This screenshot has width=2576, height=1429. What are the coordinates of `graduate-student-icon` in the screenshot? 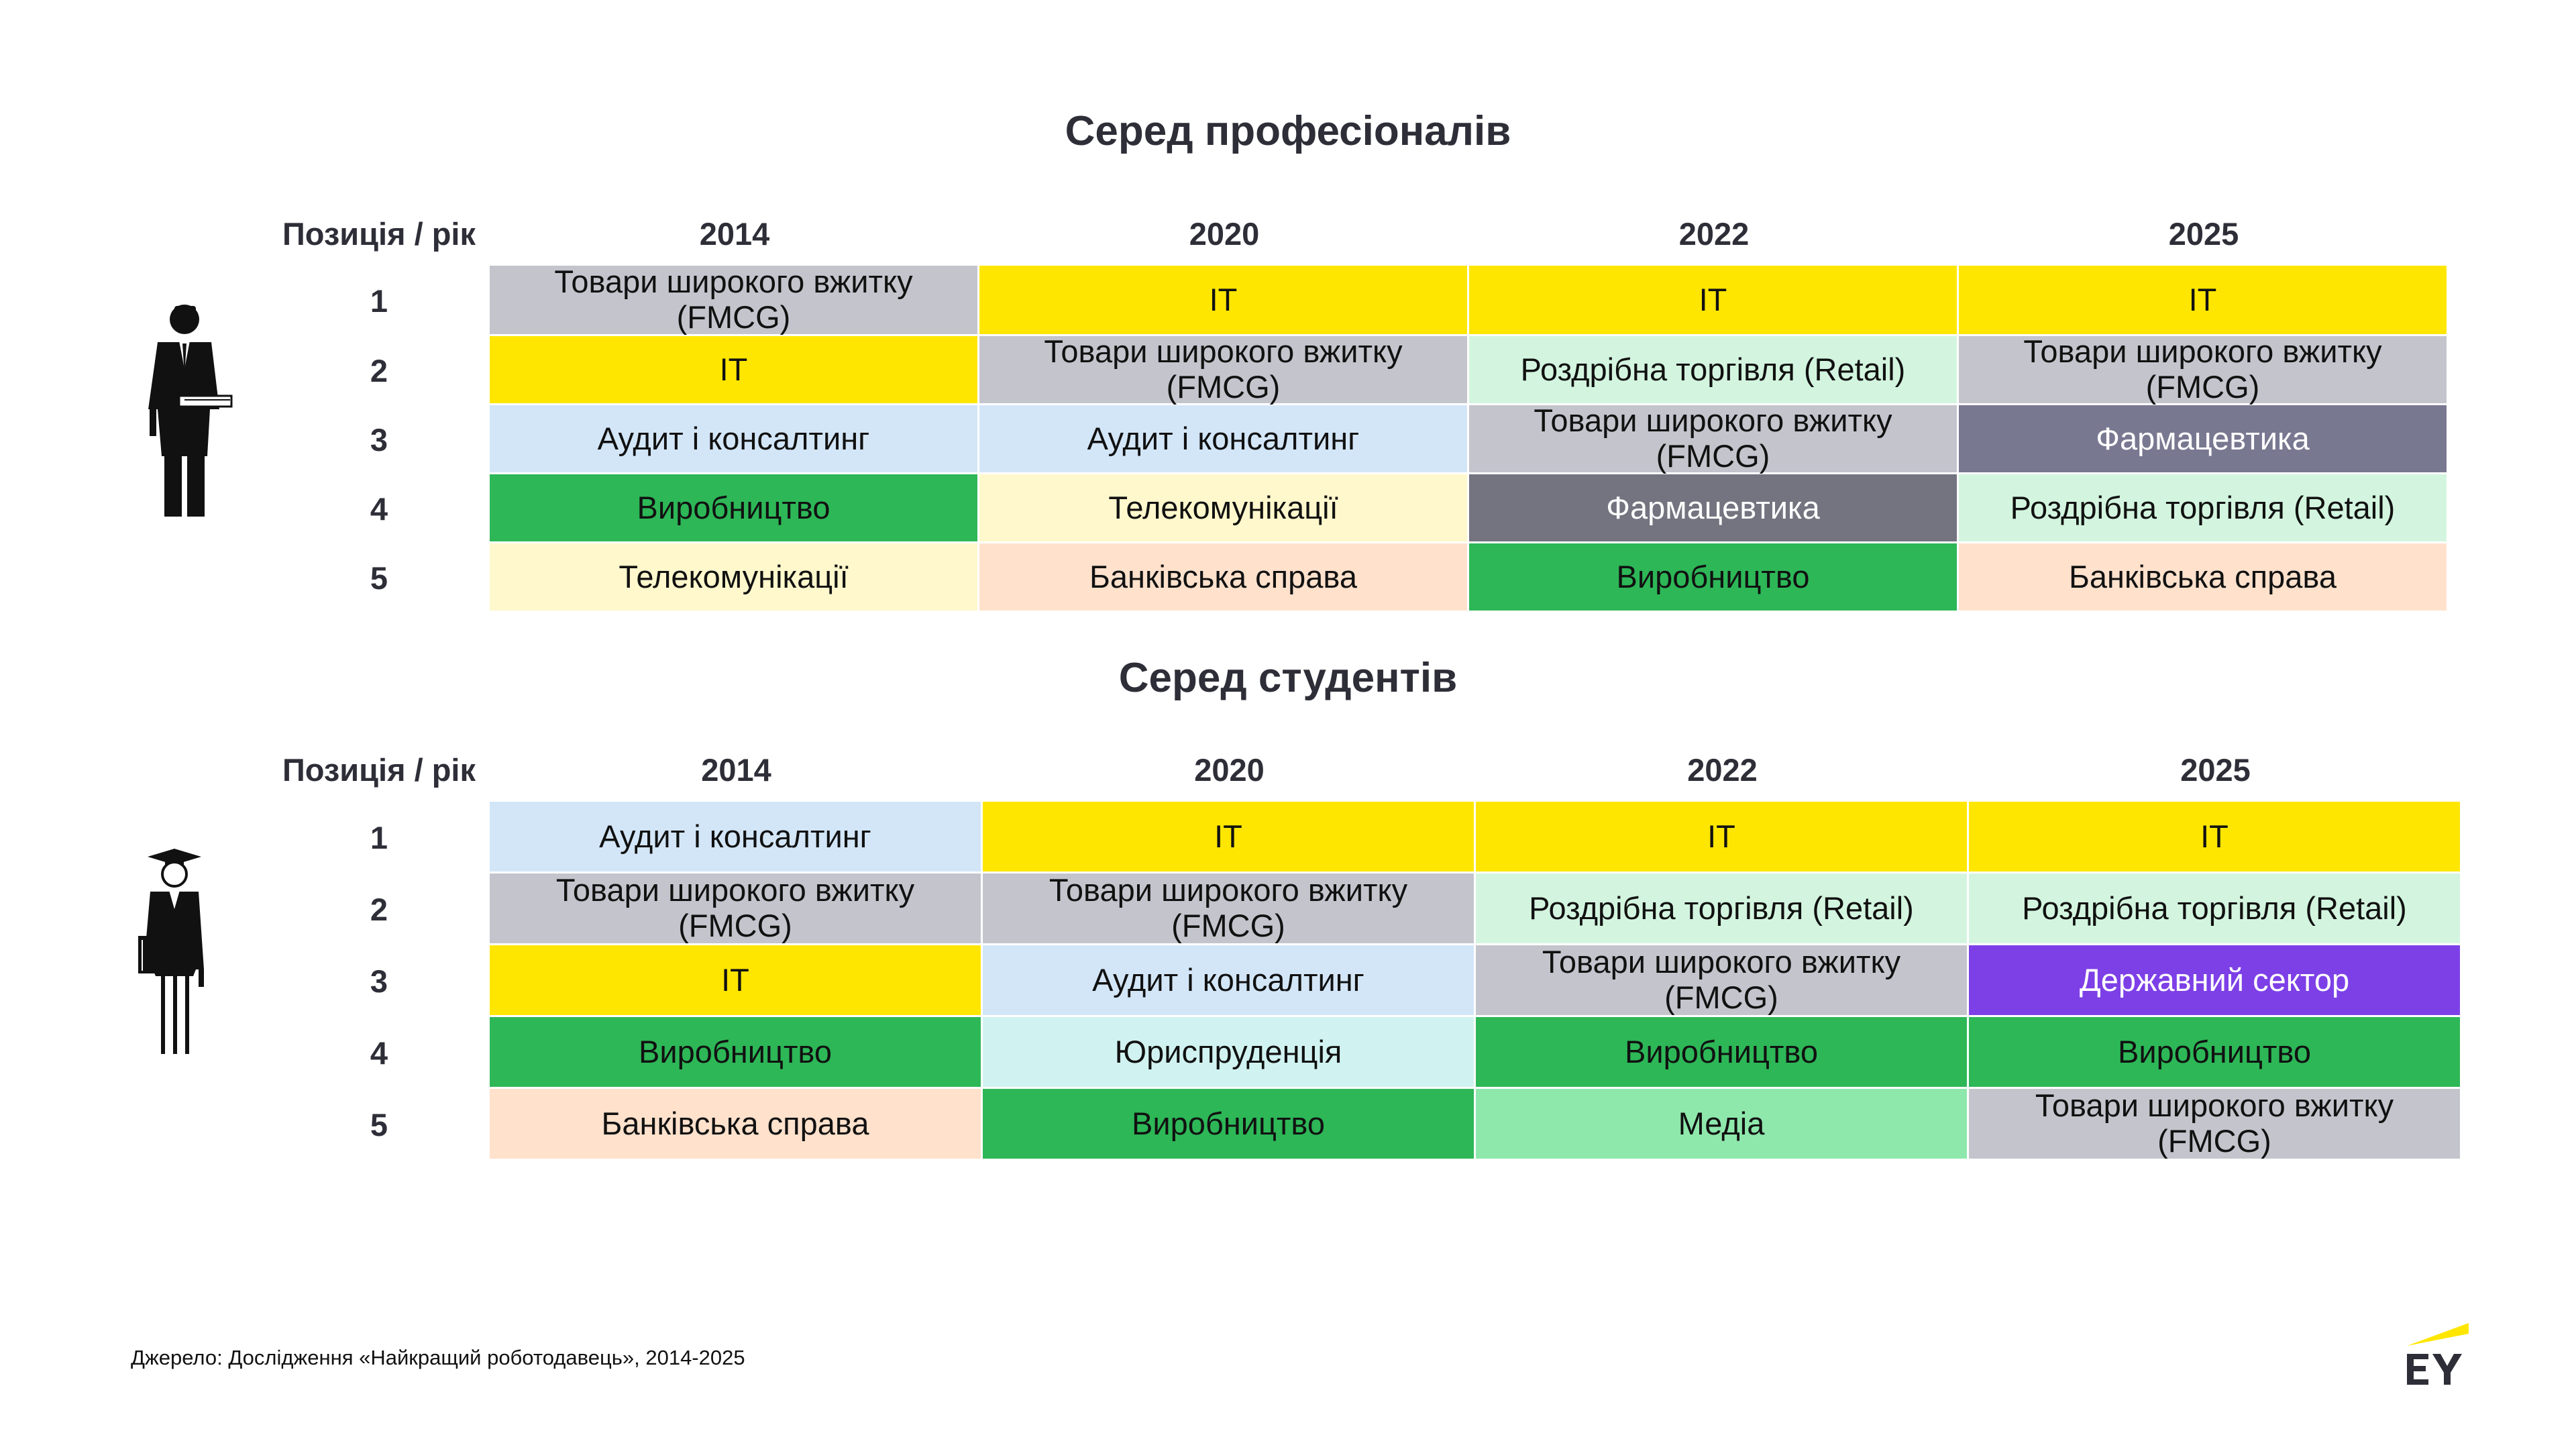 It's located at (171, 951).